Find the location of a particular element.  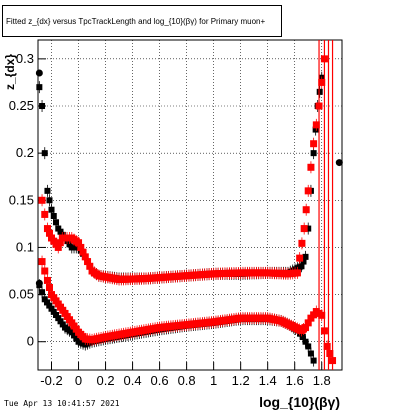

x-axis-label: log_{10}(βγ) is located at coordinates (299, 402).